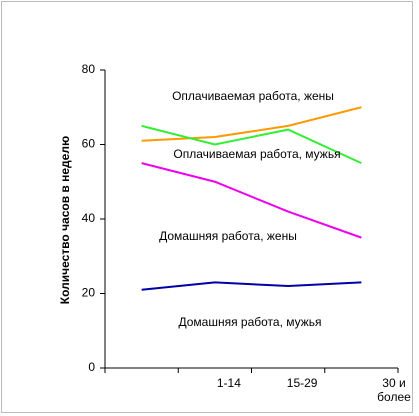 The image size is (419, 416). I want to click on x-tick-label: 15-29, so click(302, 383).